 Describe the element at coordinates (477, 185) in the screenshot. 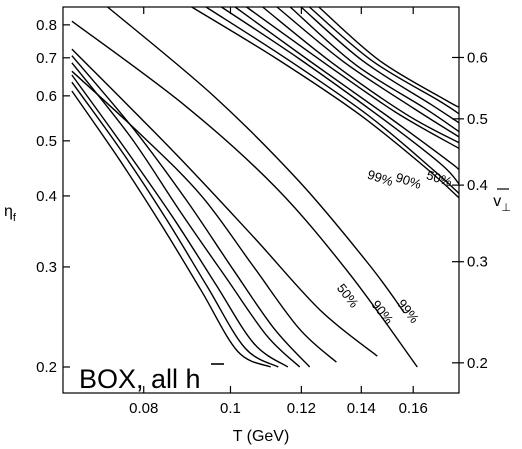

I see `y-right-tick-label: 0.4` at that location.